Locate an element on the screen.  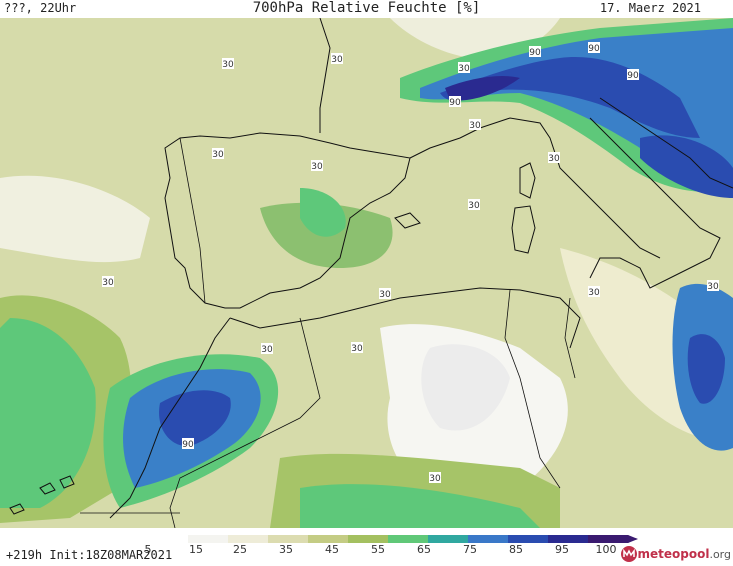
saturated-zone-alps is located at coordinates (482, 88).